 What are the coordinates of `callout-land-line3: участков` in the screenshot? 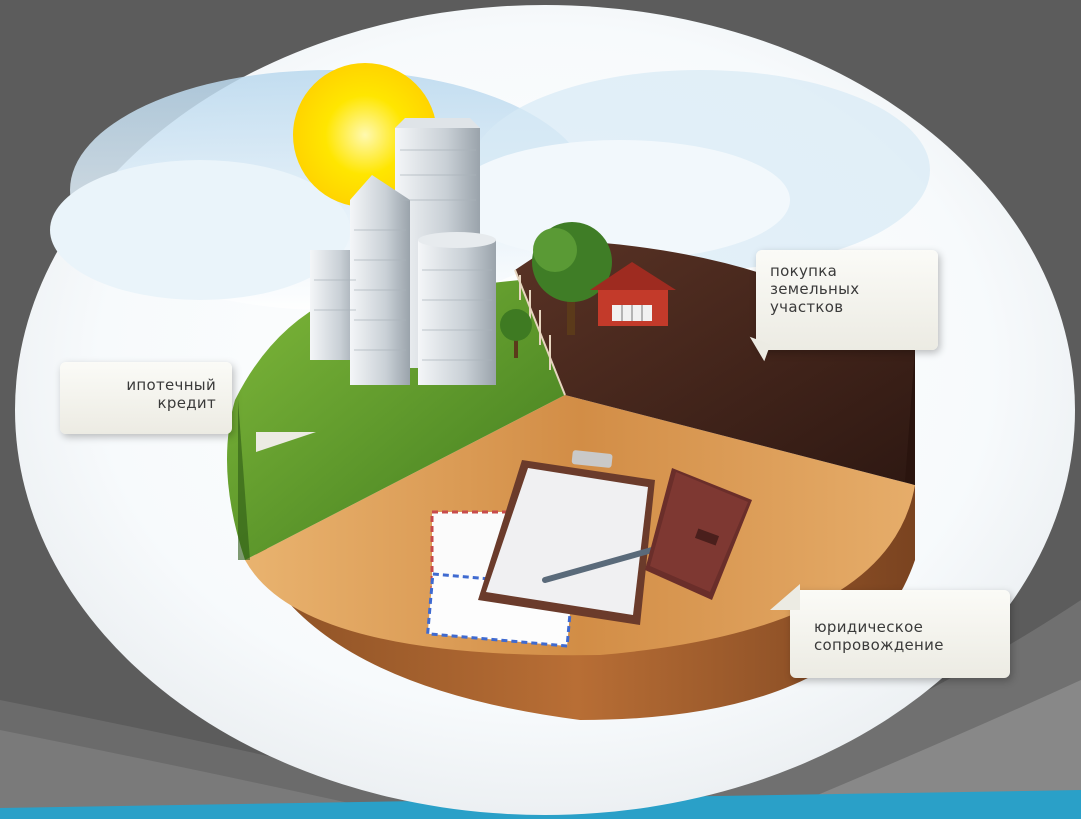 It's located at (807, 307).